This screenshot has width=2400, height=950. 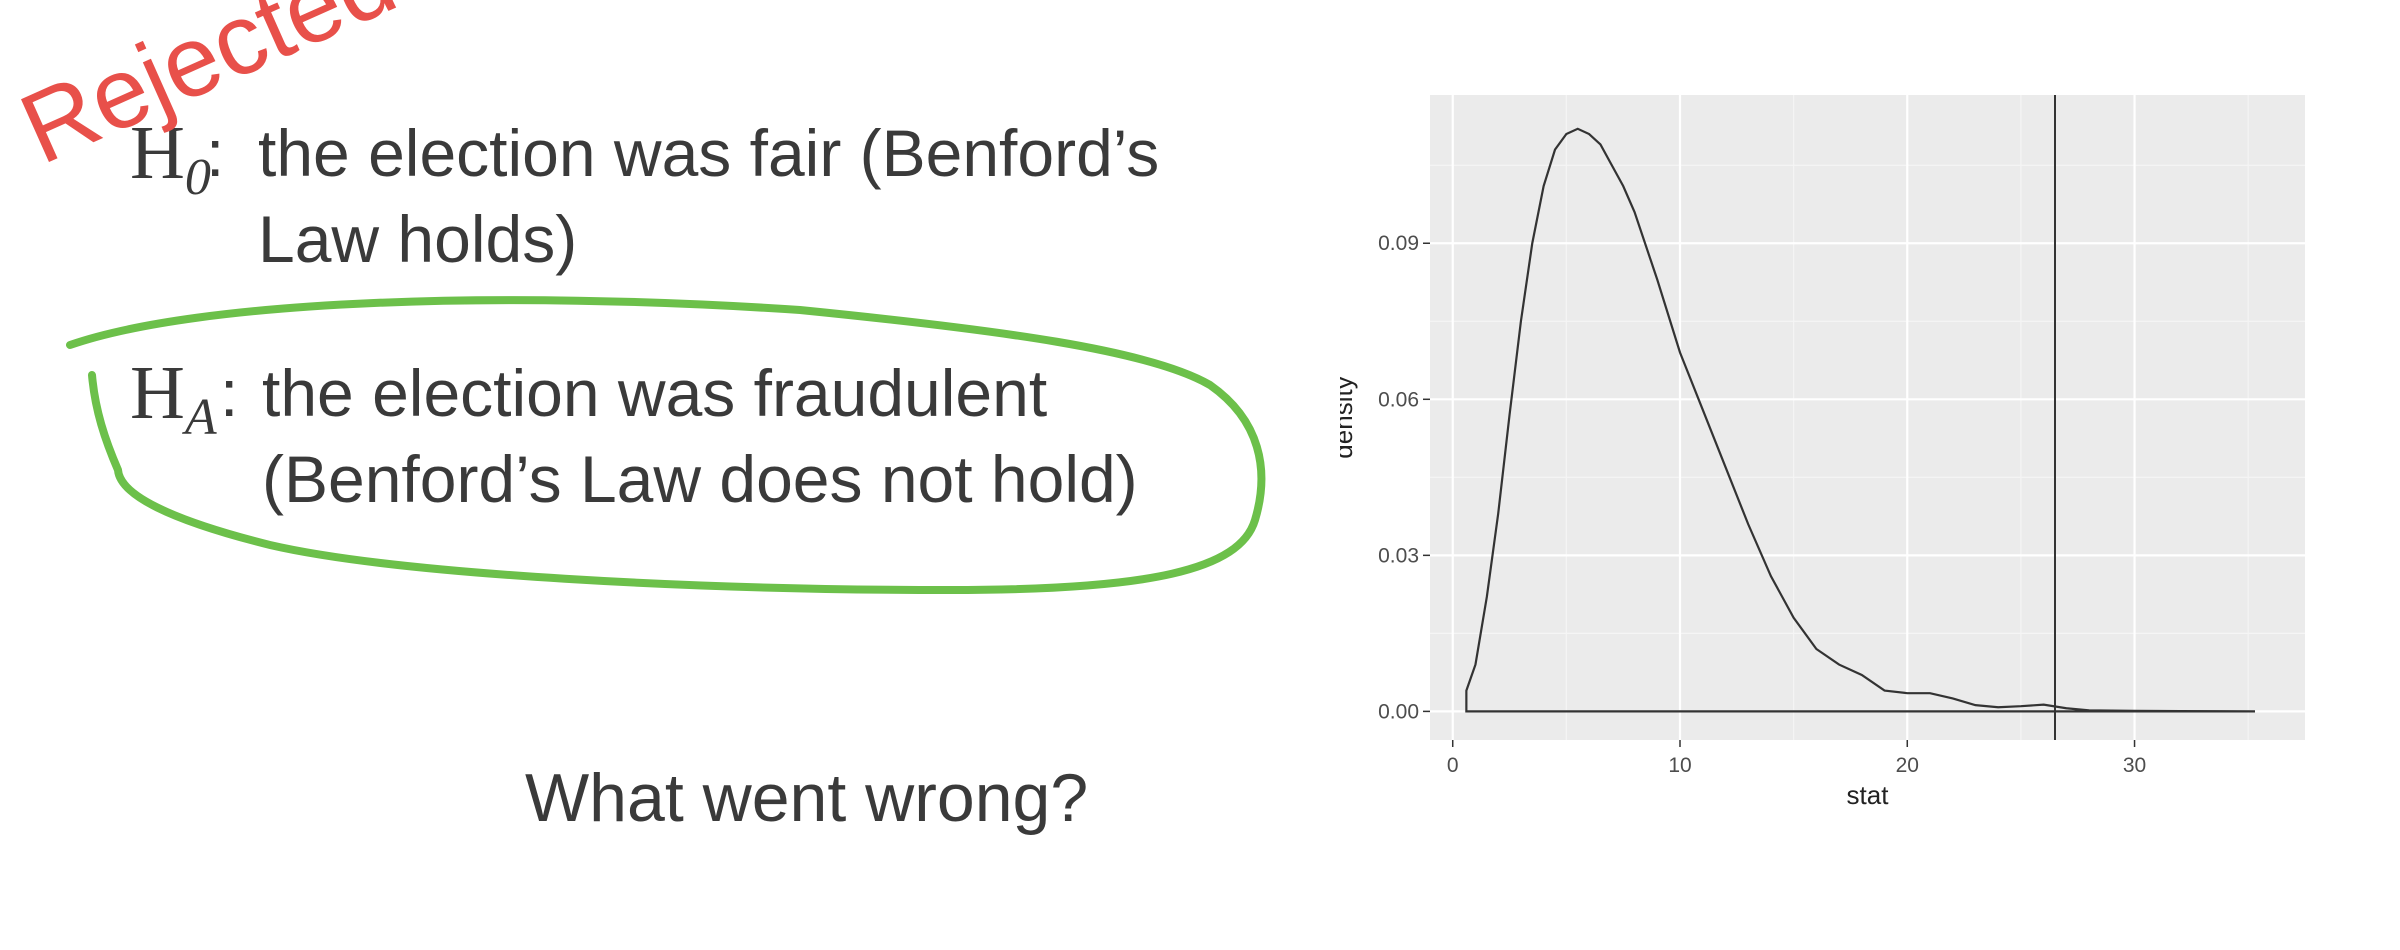 I want to click on x-tick-label: 30, so click(x=2134, y=765).